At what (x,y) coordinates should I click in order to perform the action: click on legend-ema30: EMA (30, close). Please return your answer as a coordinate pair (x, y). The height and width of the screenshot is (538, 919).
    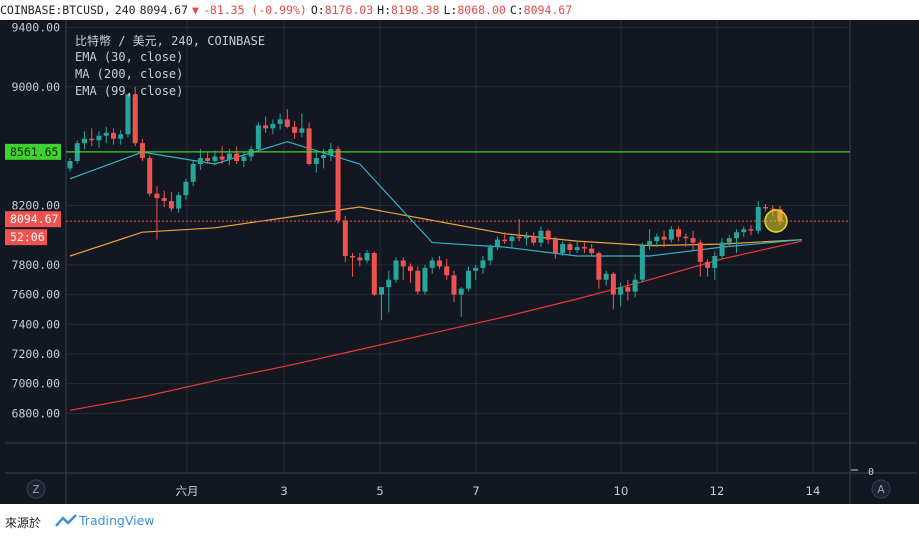
    Looking at the image, I should click on (129, 57).